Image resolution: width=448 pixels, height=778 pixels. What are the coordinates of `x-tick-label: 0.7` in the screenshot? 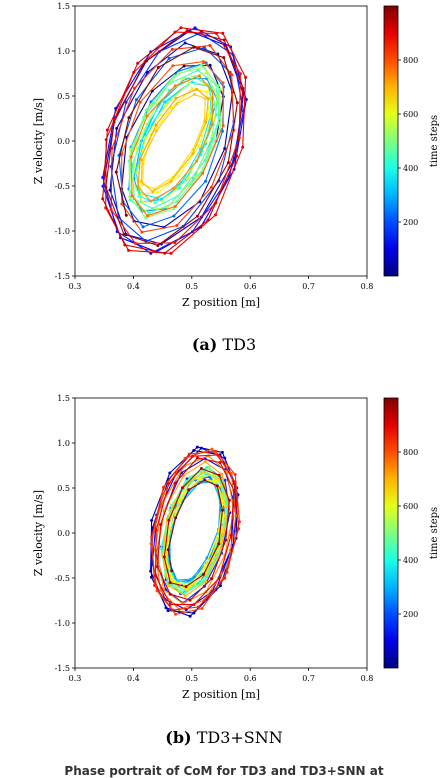 It's located at (308, 286).